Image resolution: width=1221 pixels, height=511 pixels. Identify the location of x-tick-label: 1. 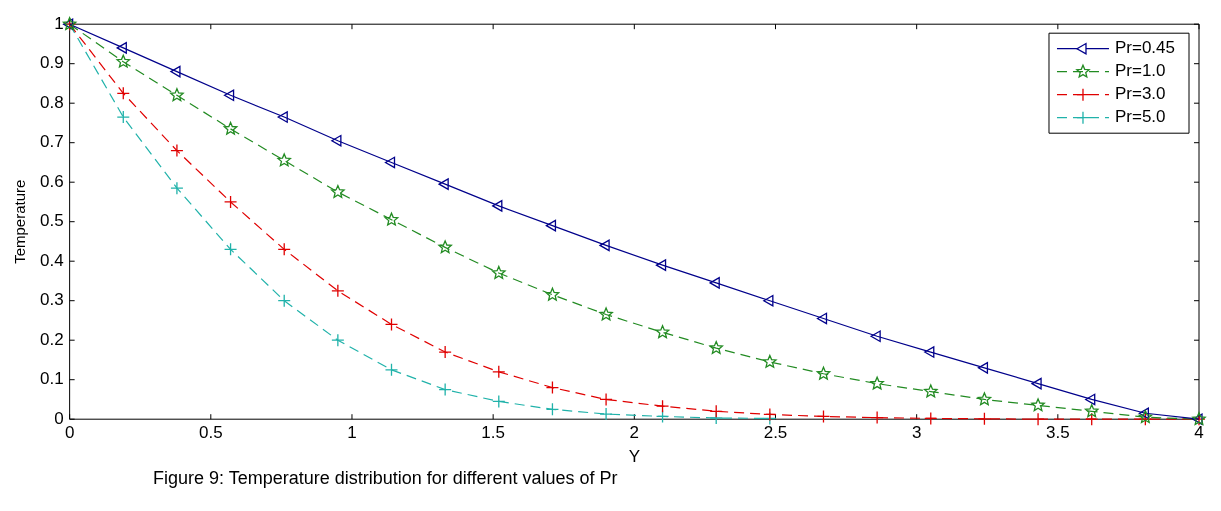
(352, 433).